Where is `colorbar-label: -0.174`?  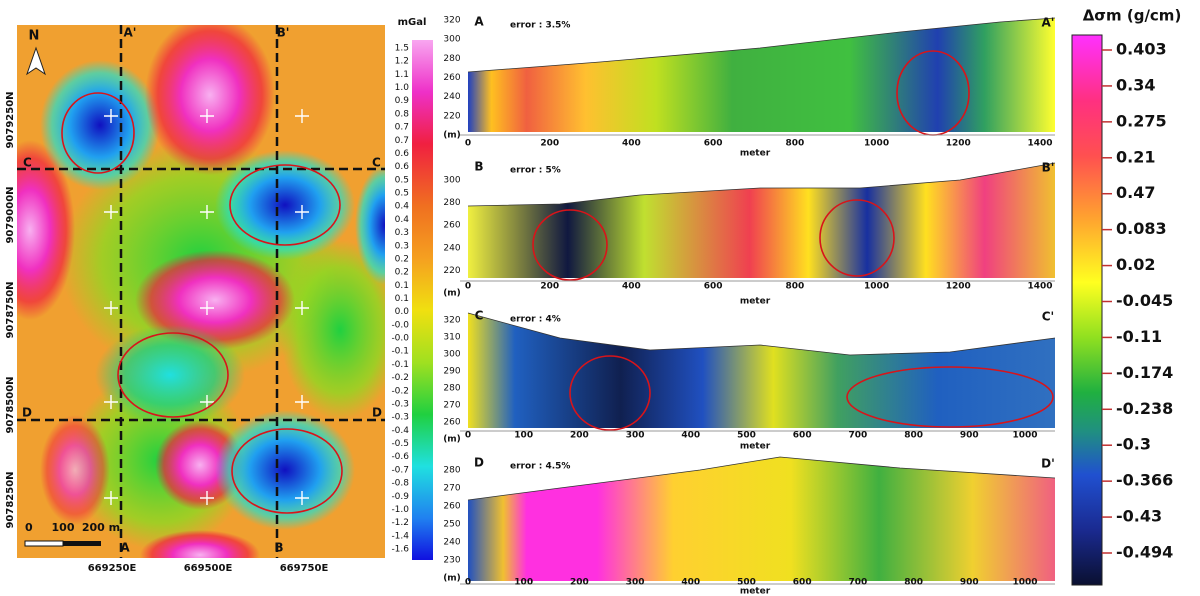 colorbar-label: -0.174 is located at coordinates (1144, 372).